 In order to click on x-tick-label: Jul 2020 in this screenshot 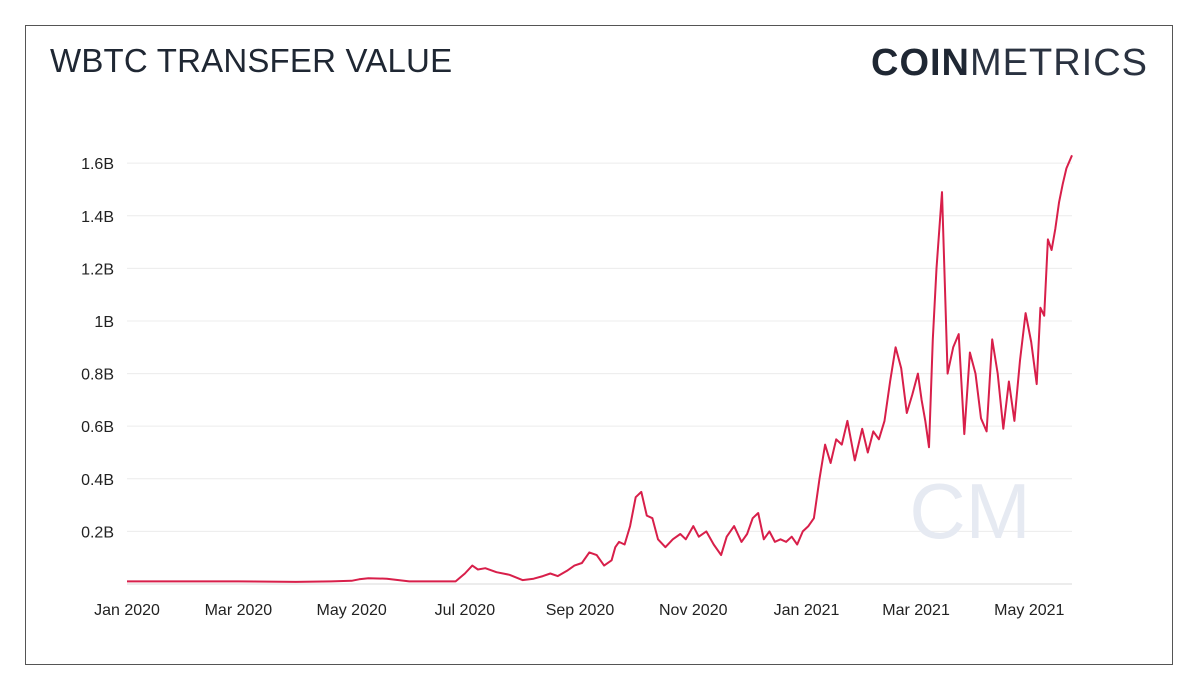, I will do `click(465, 610)`.